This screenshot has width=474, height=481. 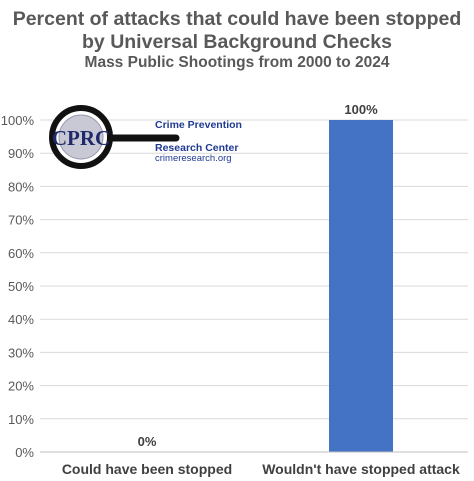 I want to click on chart-title-line2: by Universal Background Checks, so click(x=237, y=42).